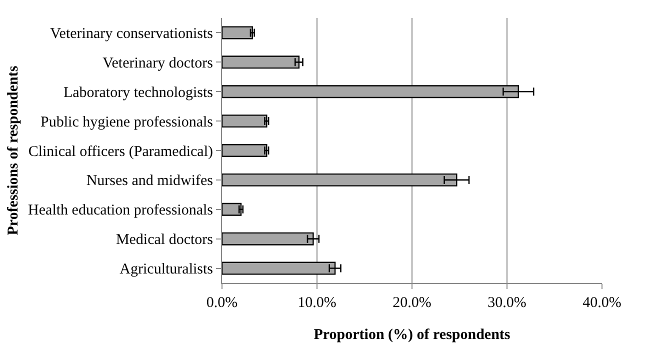 The height and width of the screenshot is (363, 647). What do you see at coordinates (132, 34) in the screenshot?
I see `y-tick-label: Veterinary conservationists` at bounding box center [132, 34].